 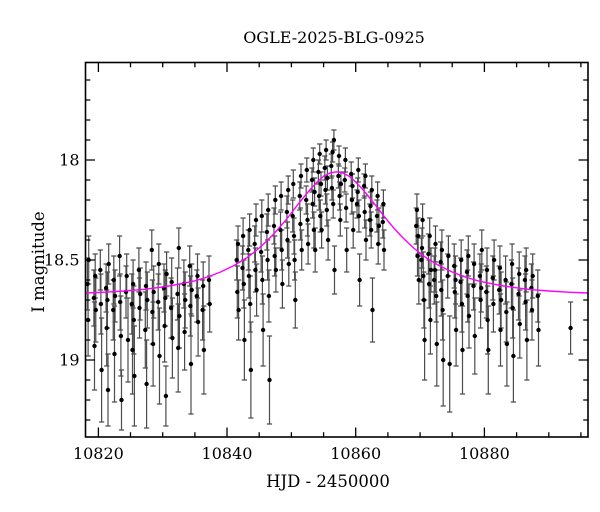 What do you see at coordinates (484, 453) in the screenshot?
I see `x-tick-label: 10880` at bounding box center [484, 453].